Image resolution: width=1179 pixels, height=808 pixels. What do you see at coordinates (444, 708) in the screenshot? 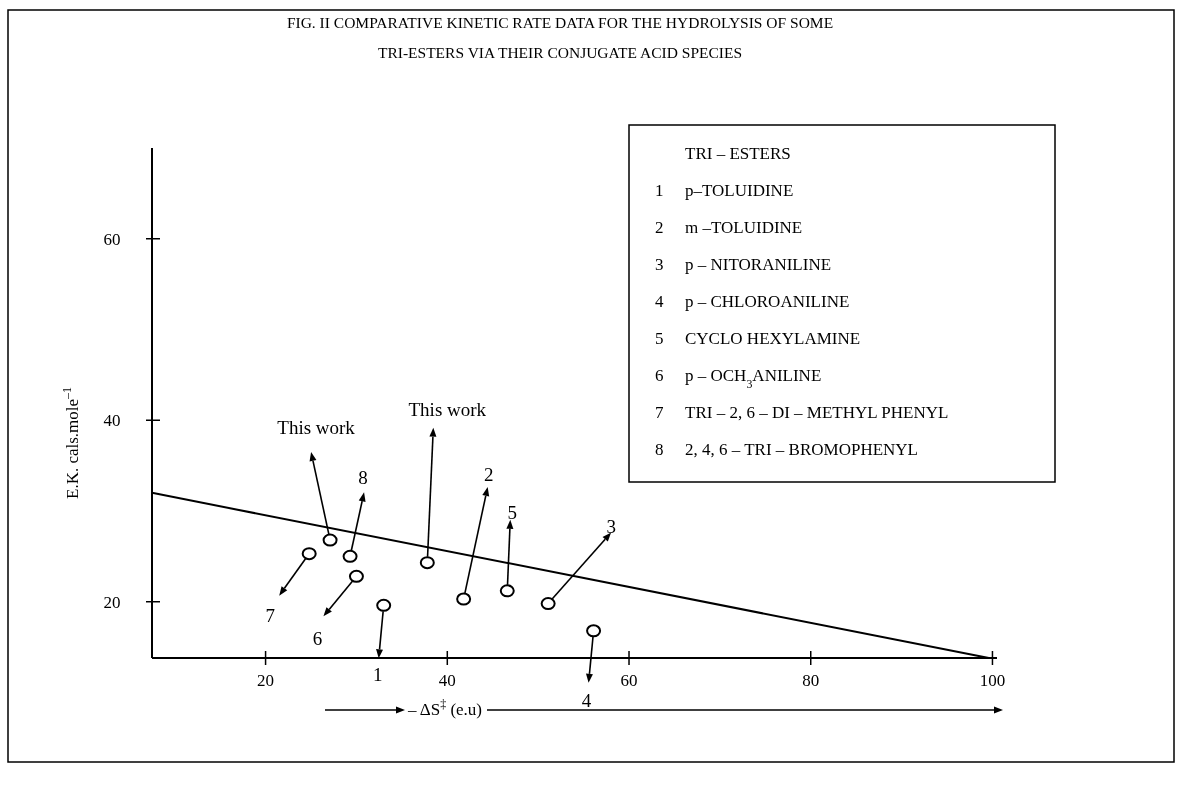
I see `x-axis-title: – ΔS$^{‡}$ (e.u)` at bounding box center [444, 708].